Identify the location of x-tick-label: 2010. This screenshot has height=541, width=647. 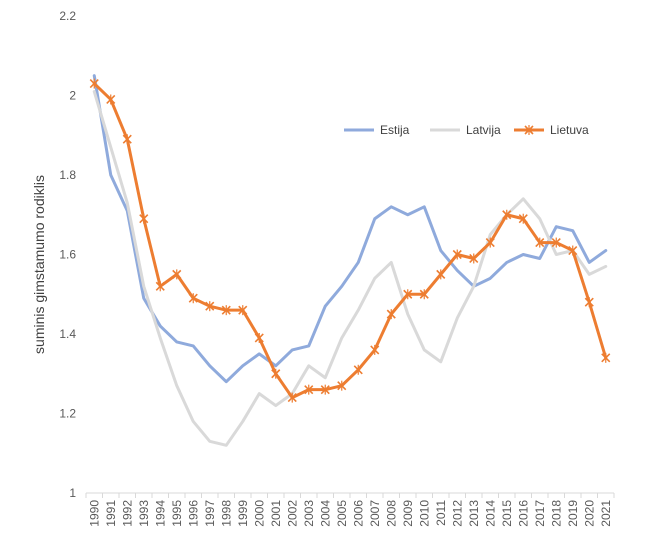
(424, 513).